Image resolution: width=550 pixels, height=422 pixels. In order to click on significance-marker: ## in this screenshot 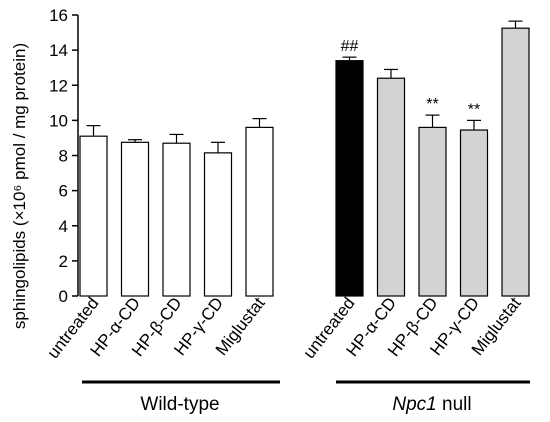, I will do `click(350, 46)`.